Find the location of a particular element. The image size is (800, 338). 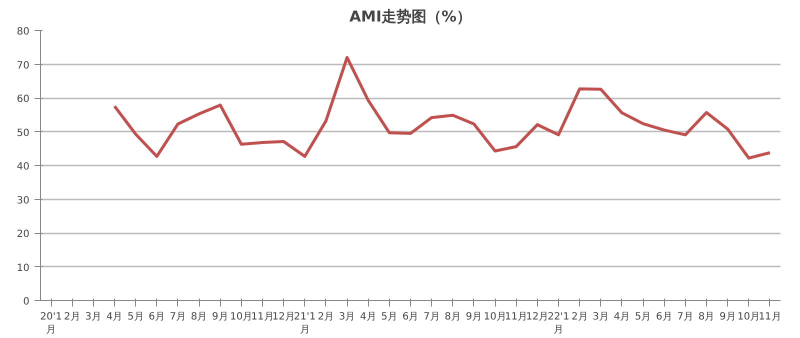

x-tick-label: 20'1月 is located at coordinates (51, 324).